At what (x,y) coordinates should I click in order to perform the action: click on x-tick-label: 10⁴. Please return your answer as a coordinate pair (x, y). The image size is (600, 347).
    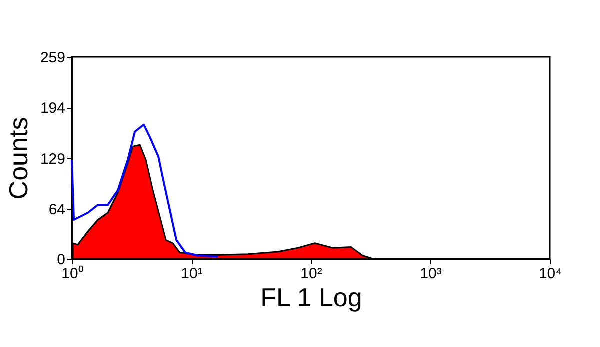
    Looking at the image, I should click on (550, 274).